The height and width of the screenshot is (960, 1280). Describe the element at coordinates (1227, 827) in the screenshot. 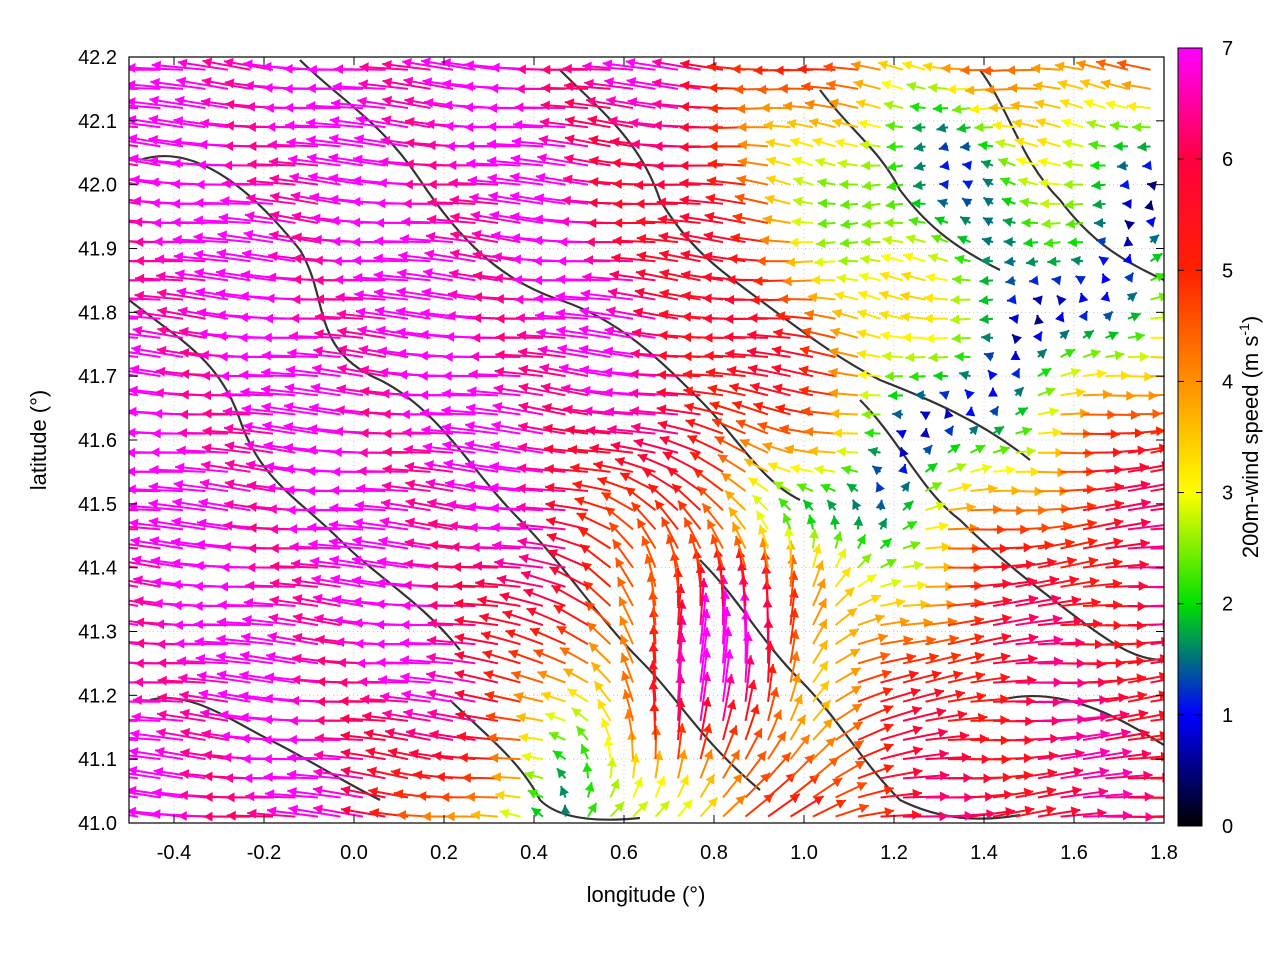

I see `colorbar-tick-label: 0` at that location.